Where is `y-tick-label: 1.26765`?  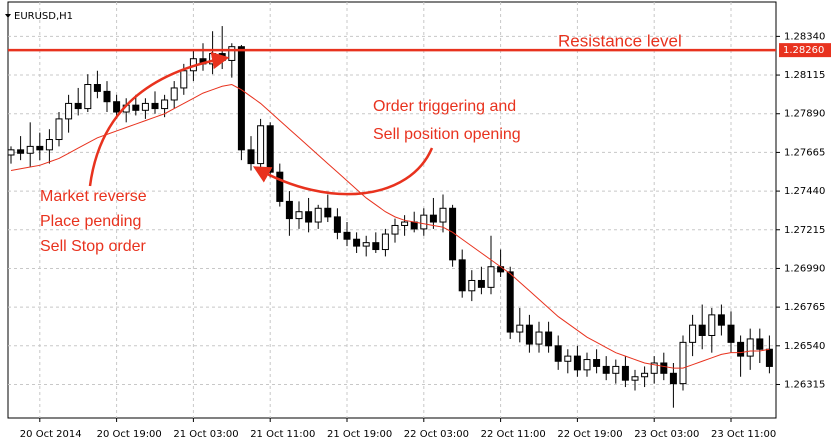
y-tick-label: 1.26765 is located at coordinates (804, 307).